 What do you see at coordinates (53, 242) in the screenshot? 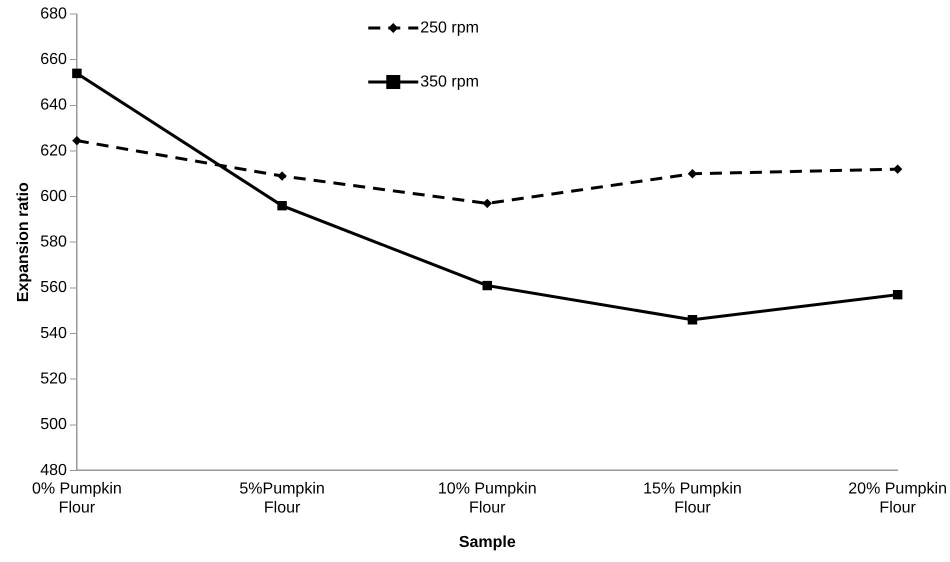
I see `y-tick-label: 580` at bounding box center [53, 242].